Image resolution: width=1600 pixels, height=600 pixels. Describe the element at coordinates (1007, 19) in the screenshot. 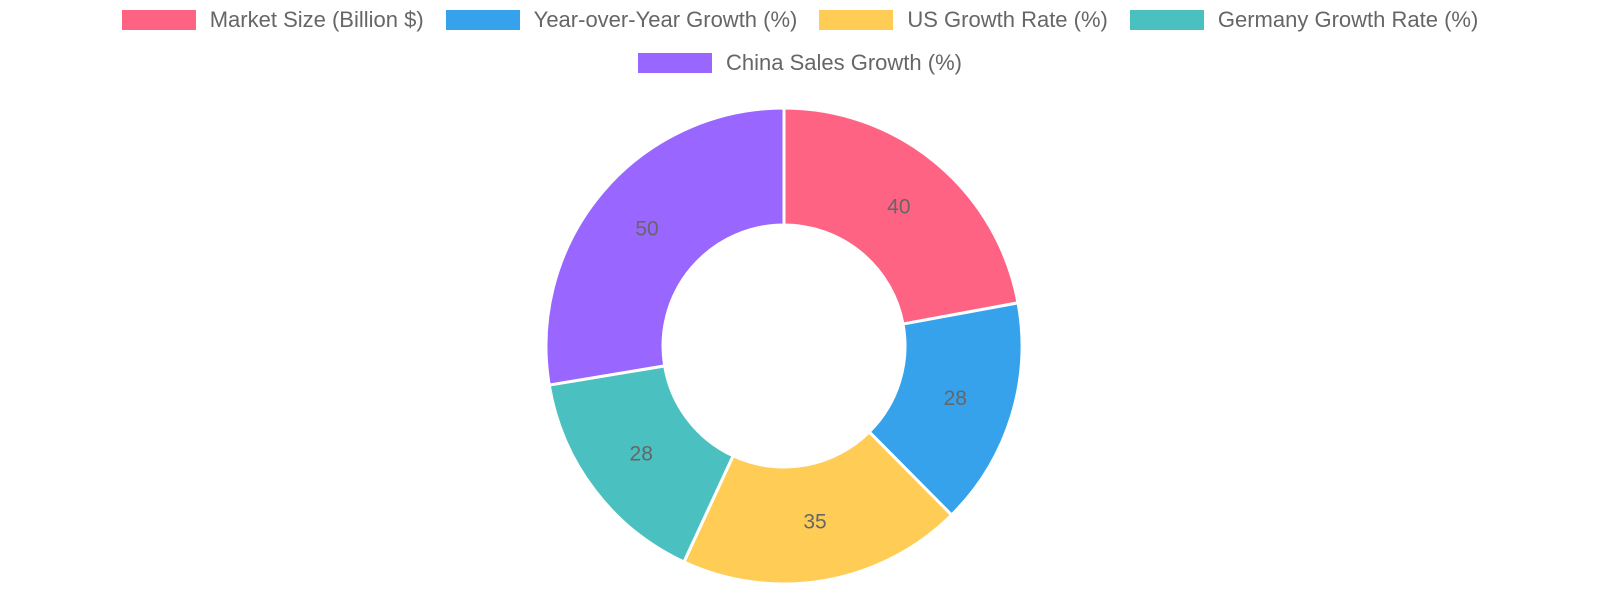

I see `legend-label: US Growth Rate (%)` at that location.